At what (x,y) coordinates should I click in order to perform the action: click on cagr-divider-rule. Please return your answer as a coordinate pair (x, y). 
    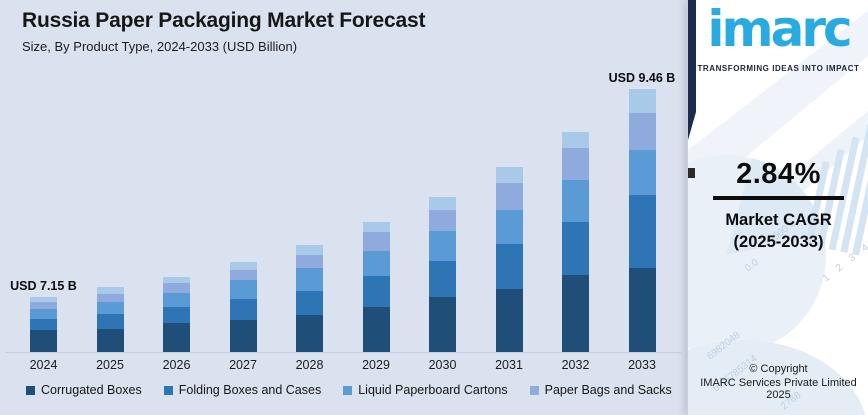
    Looking at the image, I should click on (778, 198).